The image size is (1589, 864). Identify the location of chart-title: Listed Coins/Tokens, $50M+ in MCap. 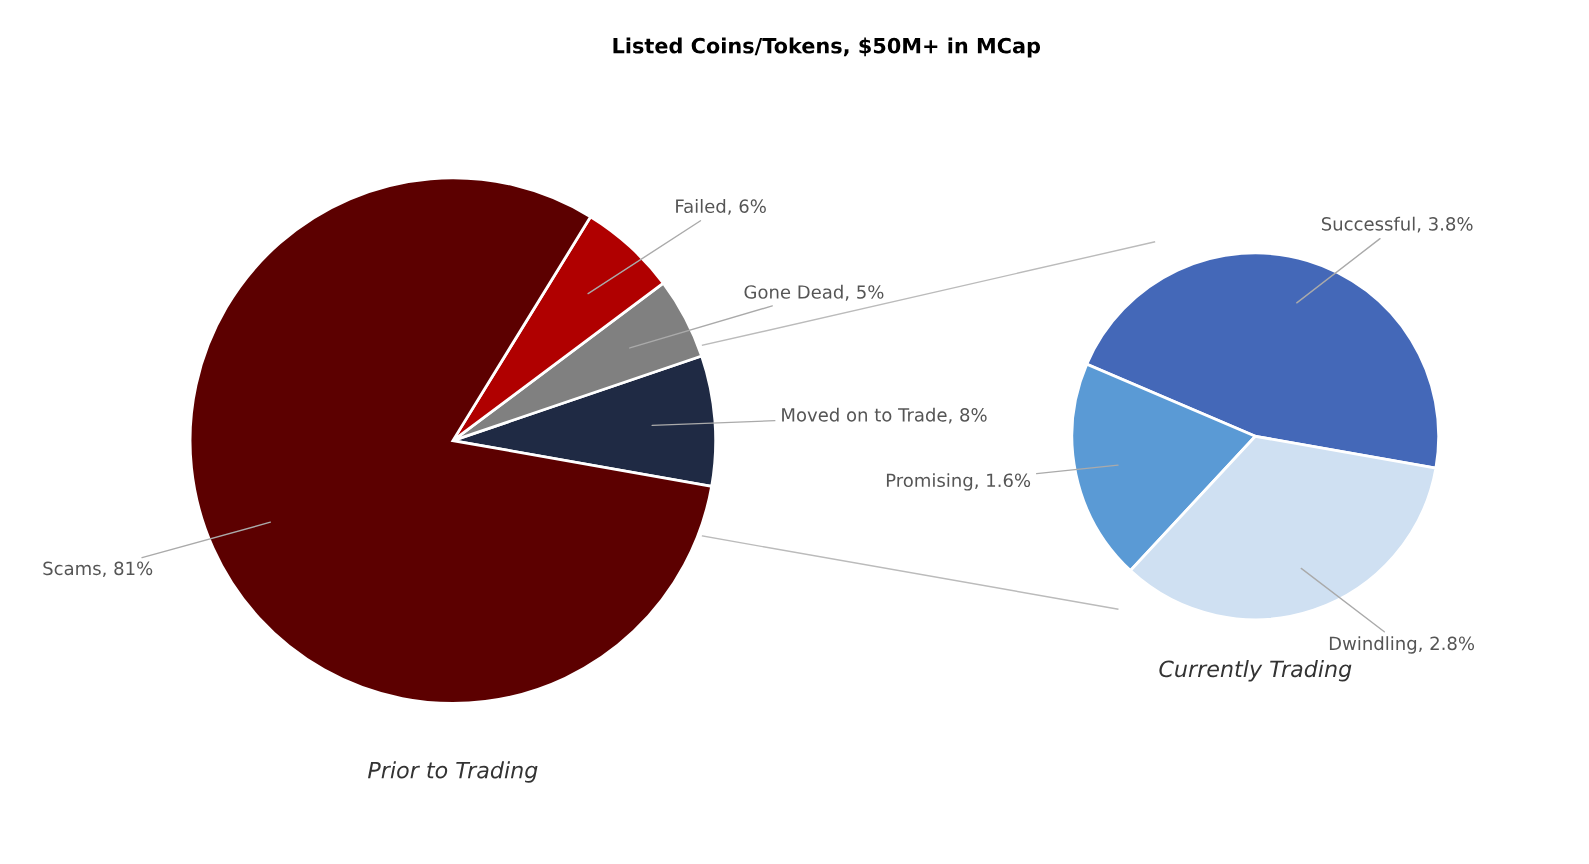
(827, 47).